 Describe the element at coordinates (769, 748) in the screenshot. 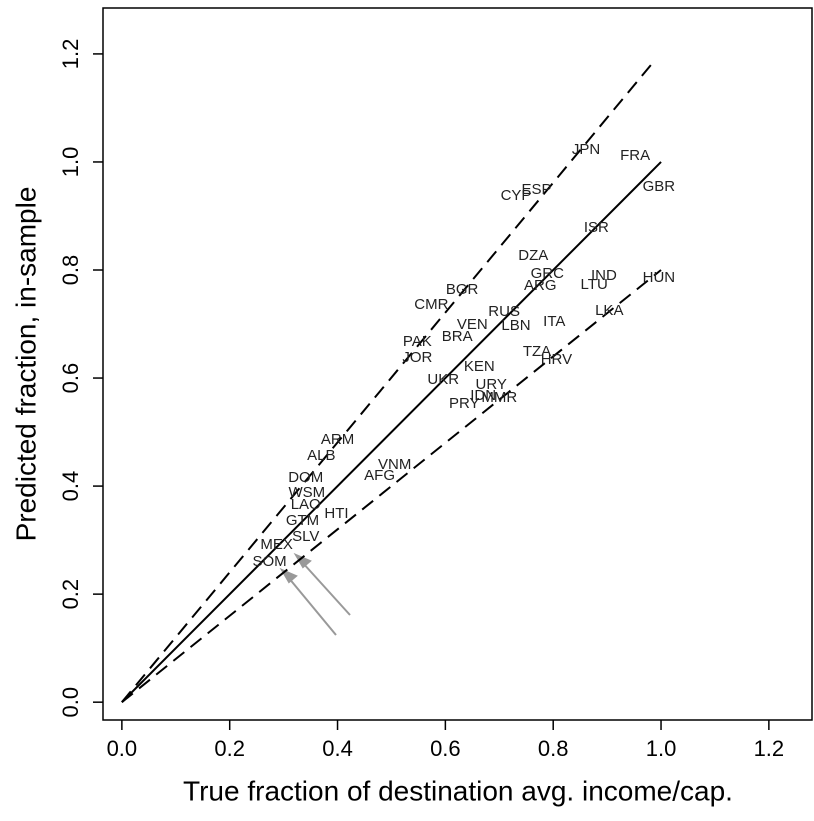

I see `x-tick-label: 1.2` at that location.